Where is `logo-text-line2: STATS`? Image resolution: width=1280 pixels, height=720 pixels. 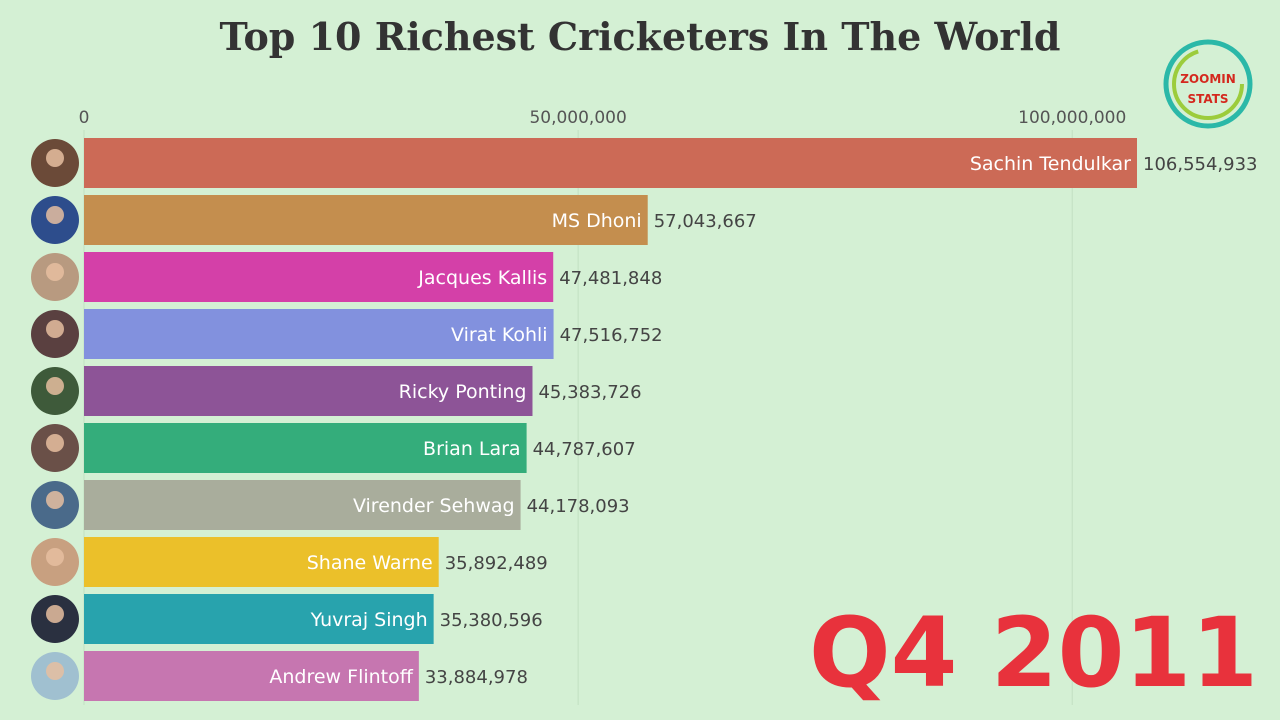
logo-text-line2: STATS is located at coordinates (1207, 99).